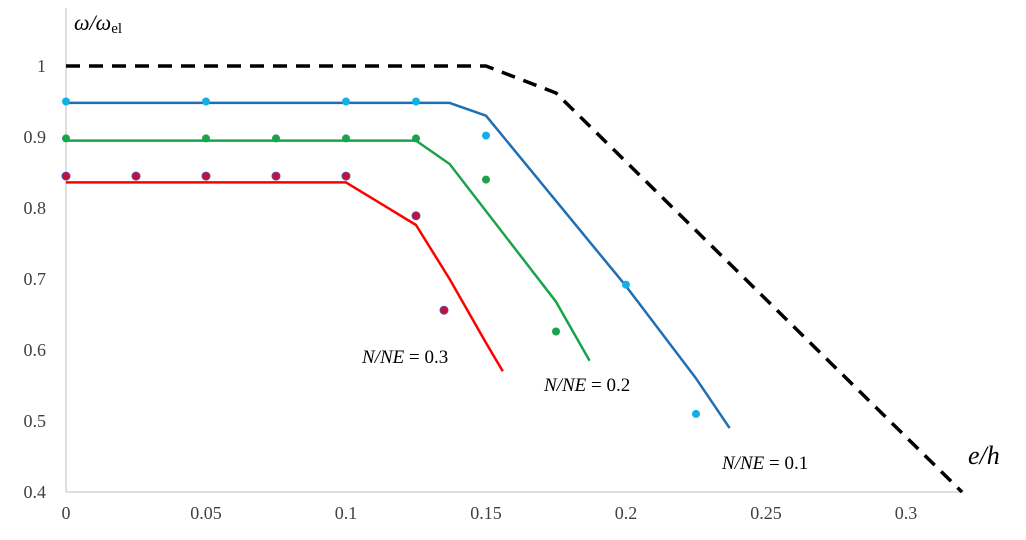 This screenshot has width=1026, height=540. I want to click on y-axis-title: ω/ωel, so click(98, 23).